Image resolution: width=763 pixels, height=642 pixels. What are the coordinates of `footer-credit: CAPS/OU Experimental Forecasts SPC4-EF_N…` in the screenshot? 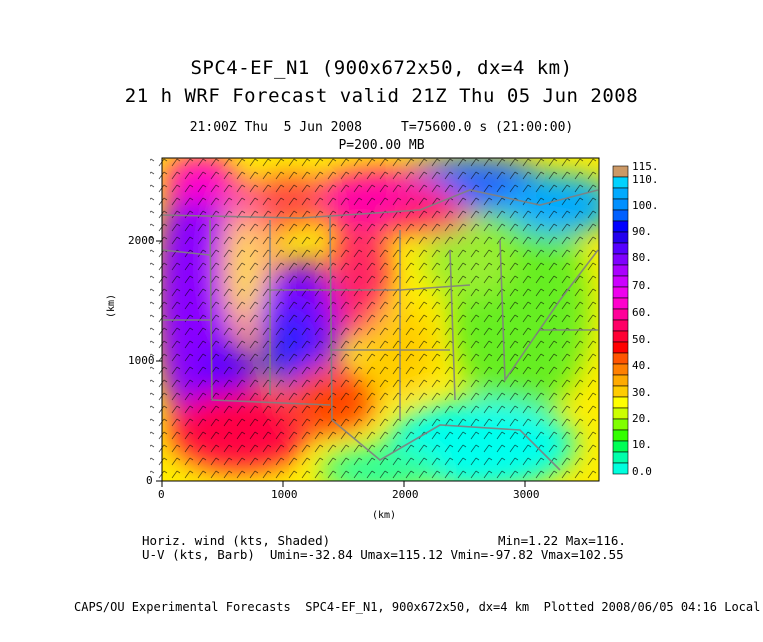 It's located at (418, 607).